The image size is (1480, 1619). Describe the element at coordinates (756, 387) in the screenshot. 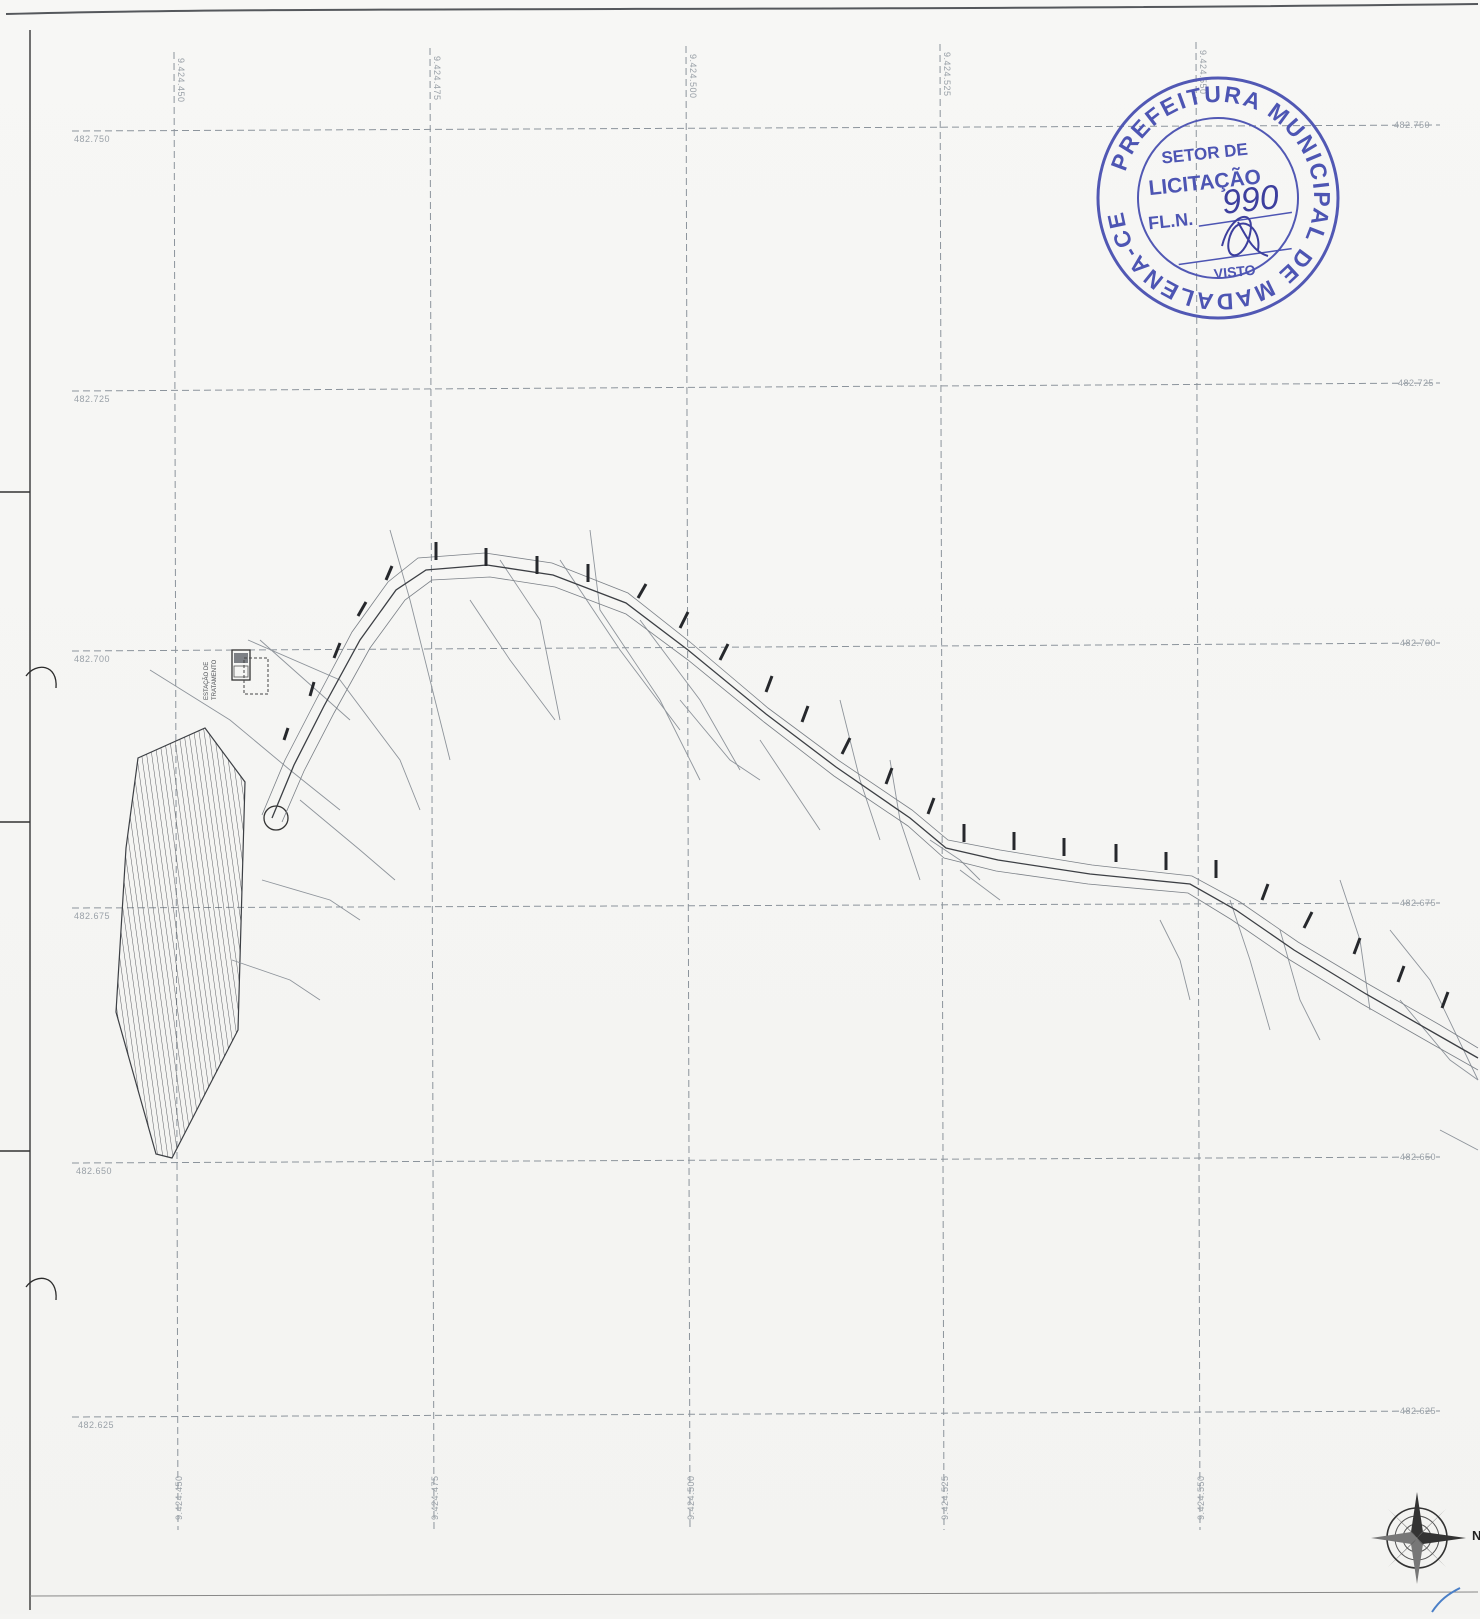

I see `grid-line-h2` at that location.